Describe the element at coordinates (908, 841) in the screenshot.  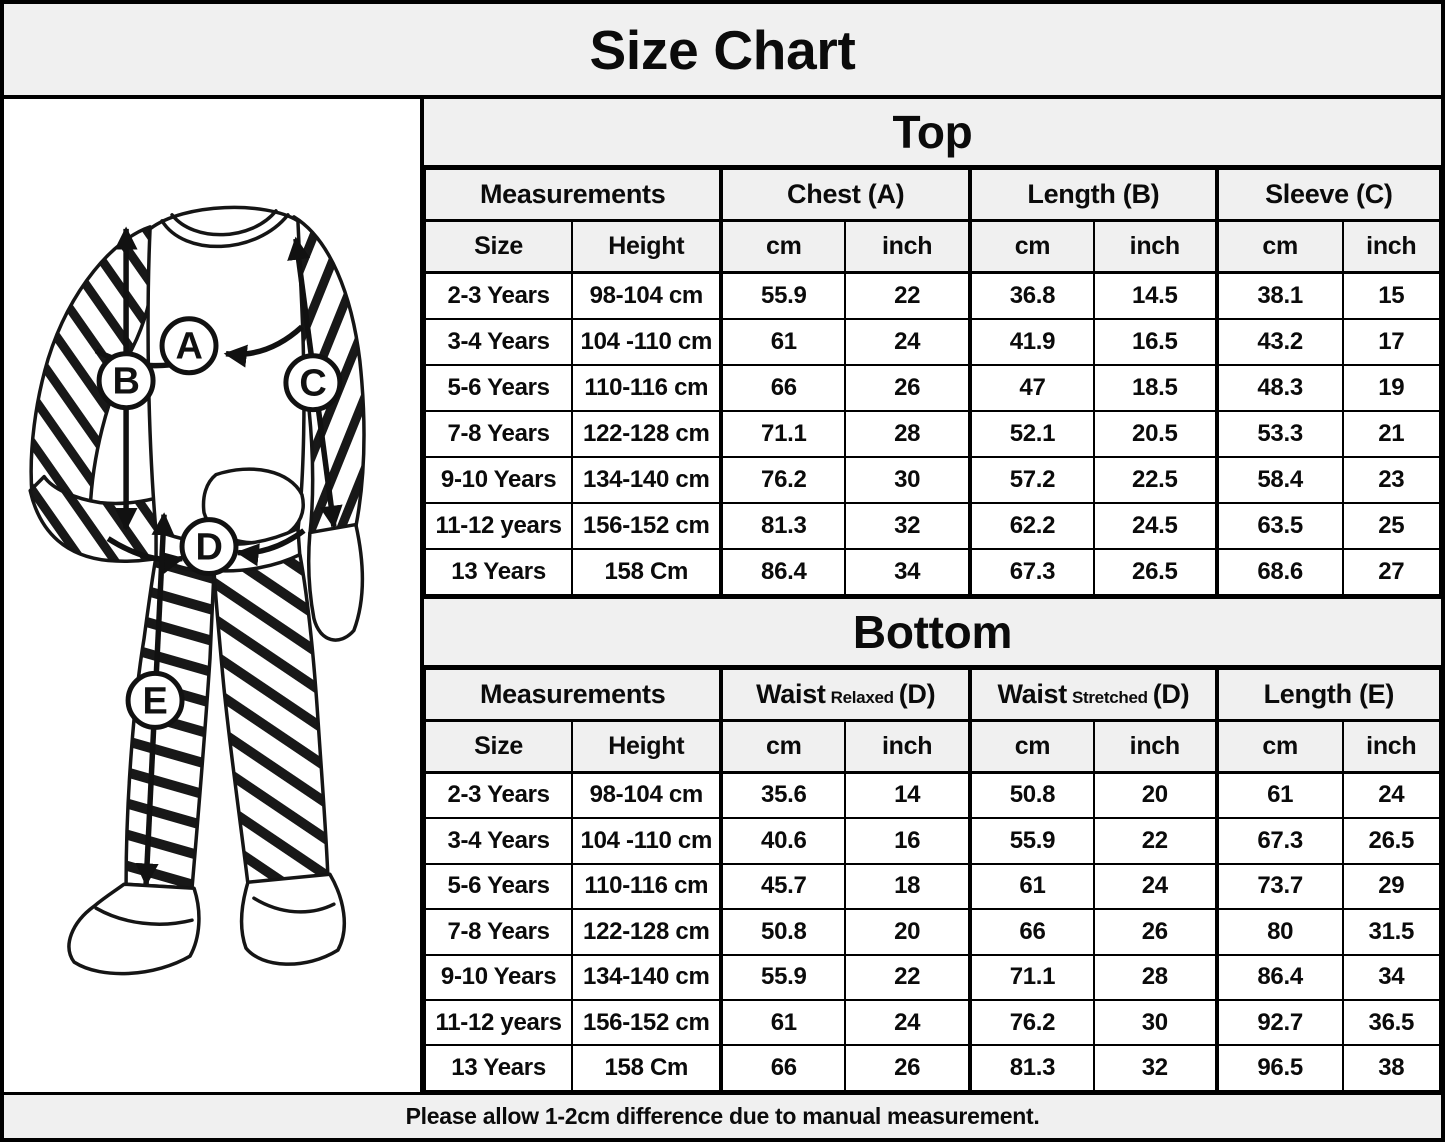
I see `value-cell: 16` at that location.